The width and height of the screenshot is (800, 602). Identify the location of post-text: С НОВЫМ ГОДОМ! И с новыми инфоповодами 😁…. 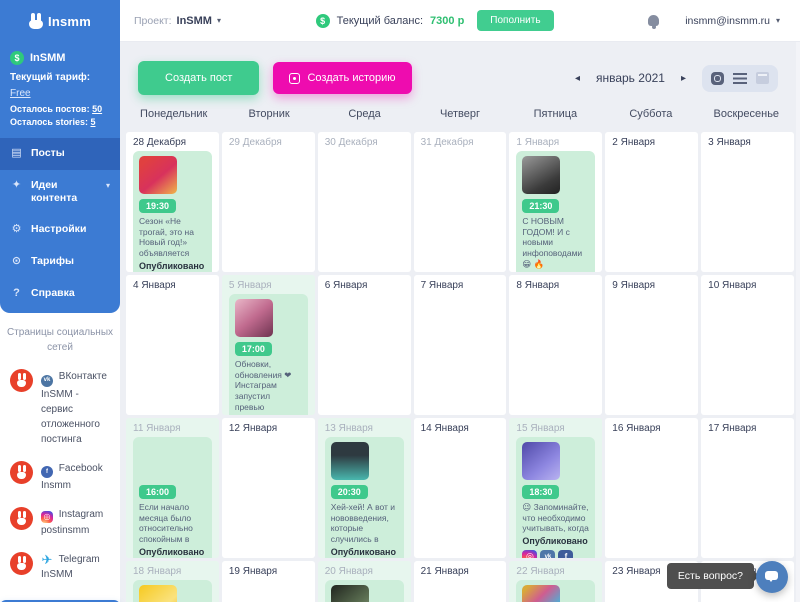
(552, 242).